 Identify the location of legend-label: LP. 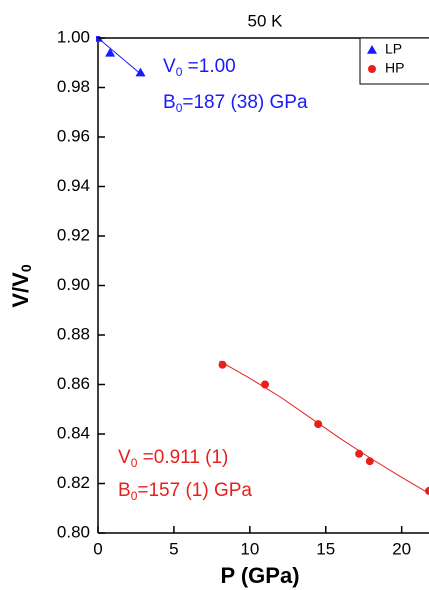
(393, 49).